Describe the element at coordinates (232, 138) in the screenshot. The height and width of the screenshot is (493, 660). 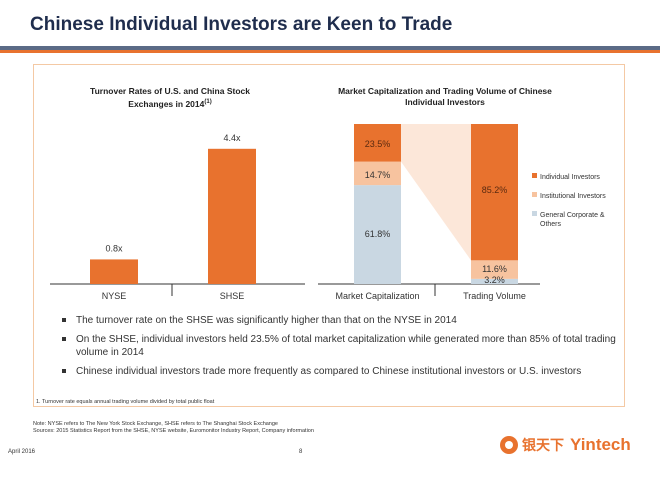
I see `bar-data-label: 4.4x` at that location.